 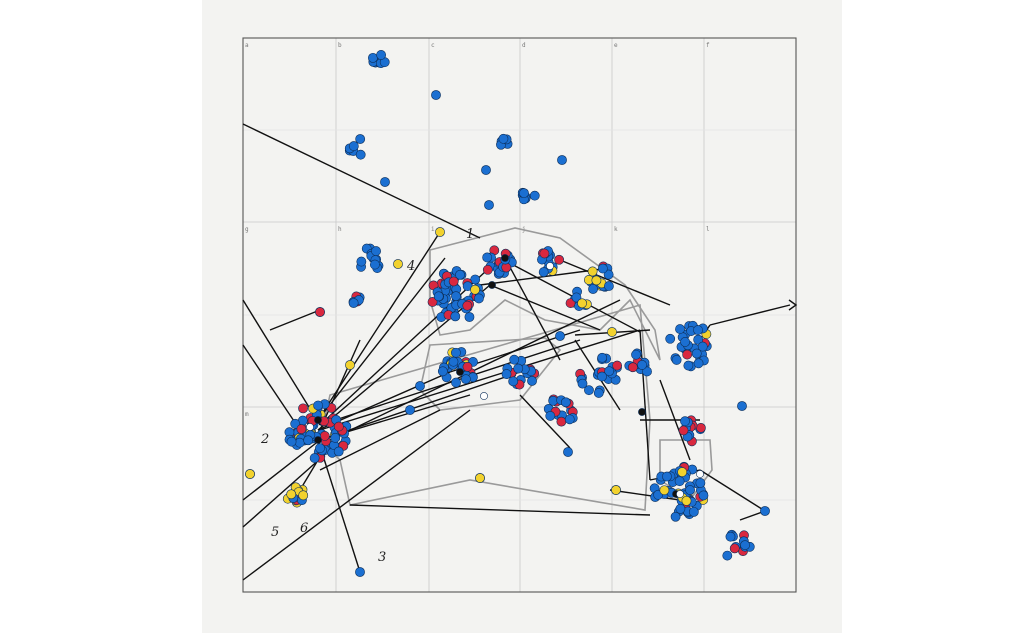 What do you see at coordinates (247, 229) in the screenshot?
I see `grid-cell-g: g` at bounding box center [247, 229].